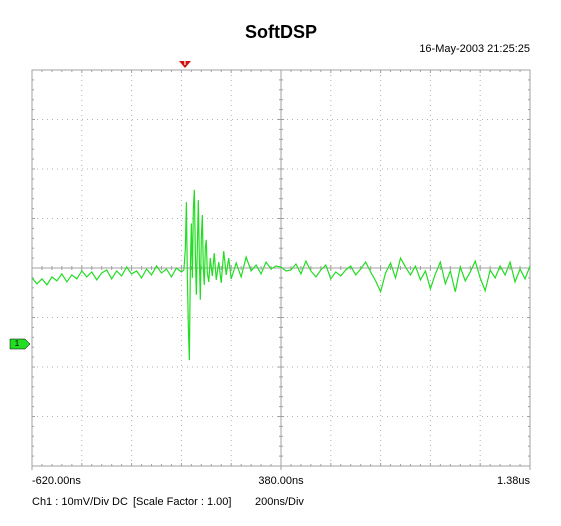 The height and width of the screenshot is (526, 561). I want to click on x-tick-label: -620.00ns, so click(56, 481).